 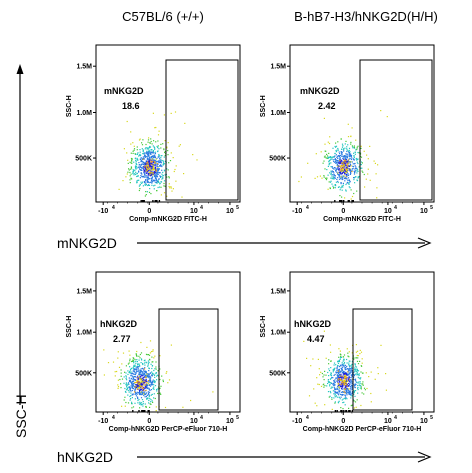 I want to click on y-marker-arrow, so click(x=20, y=234).